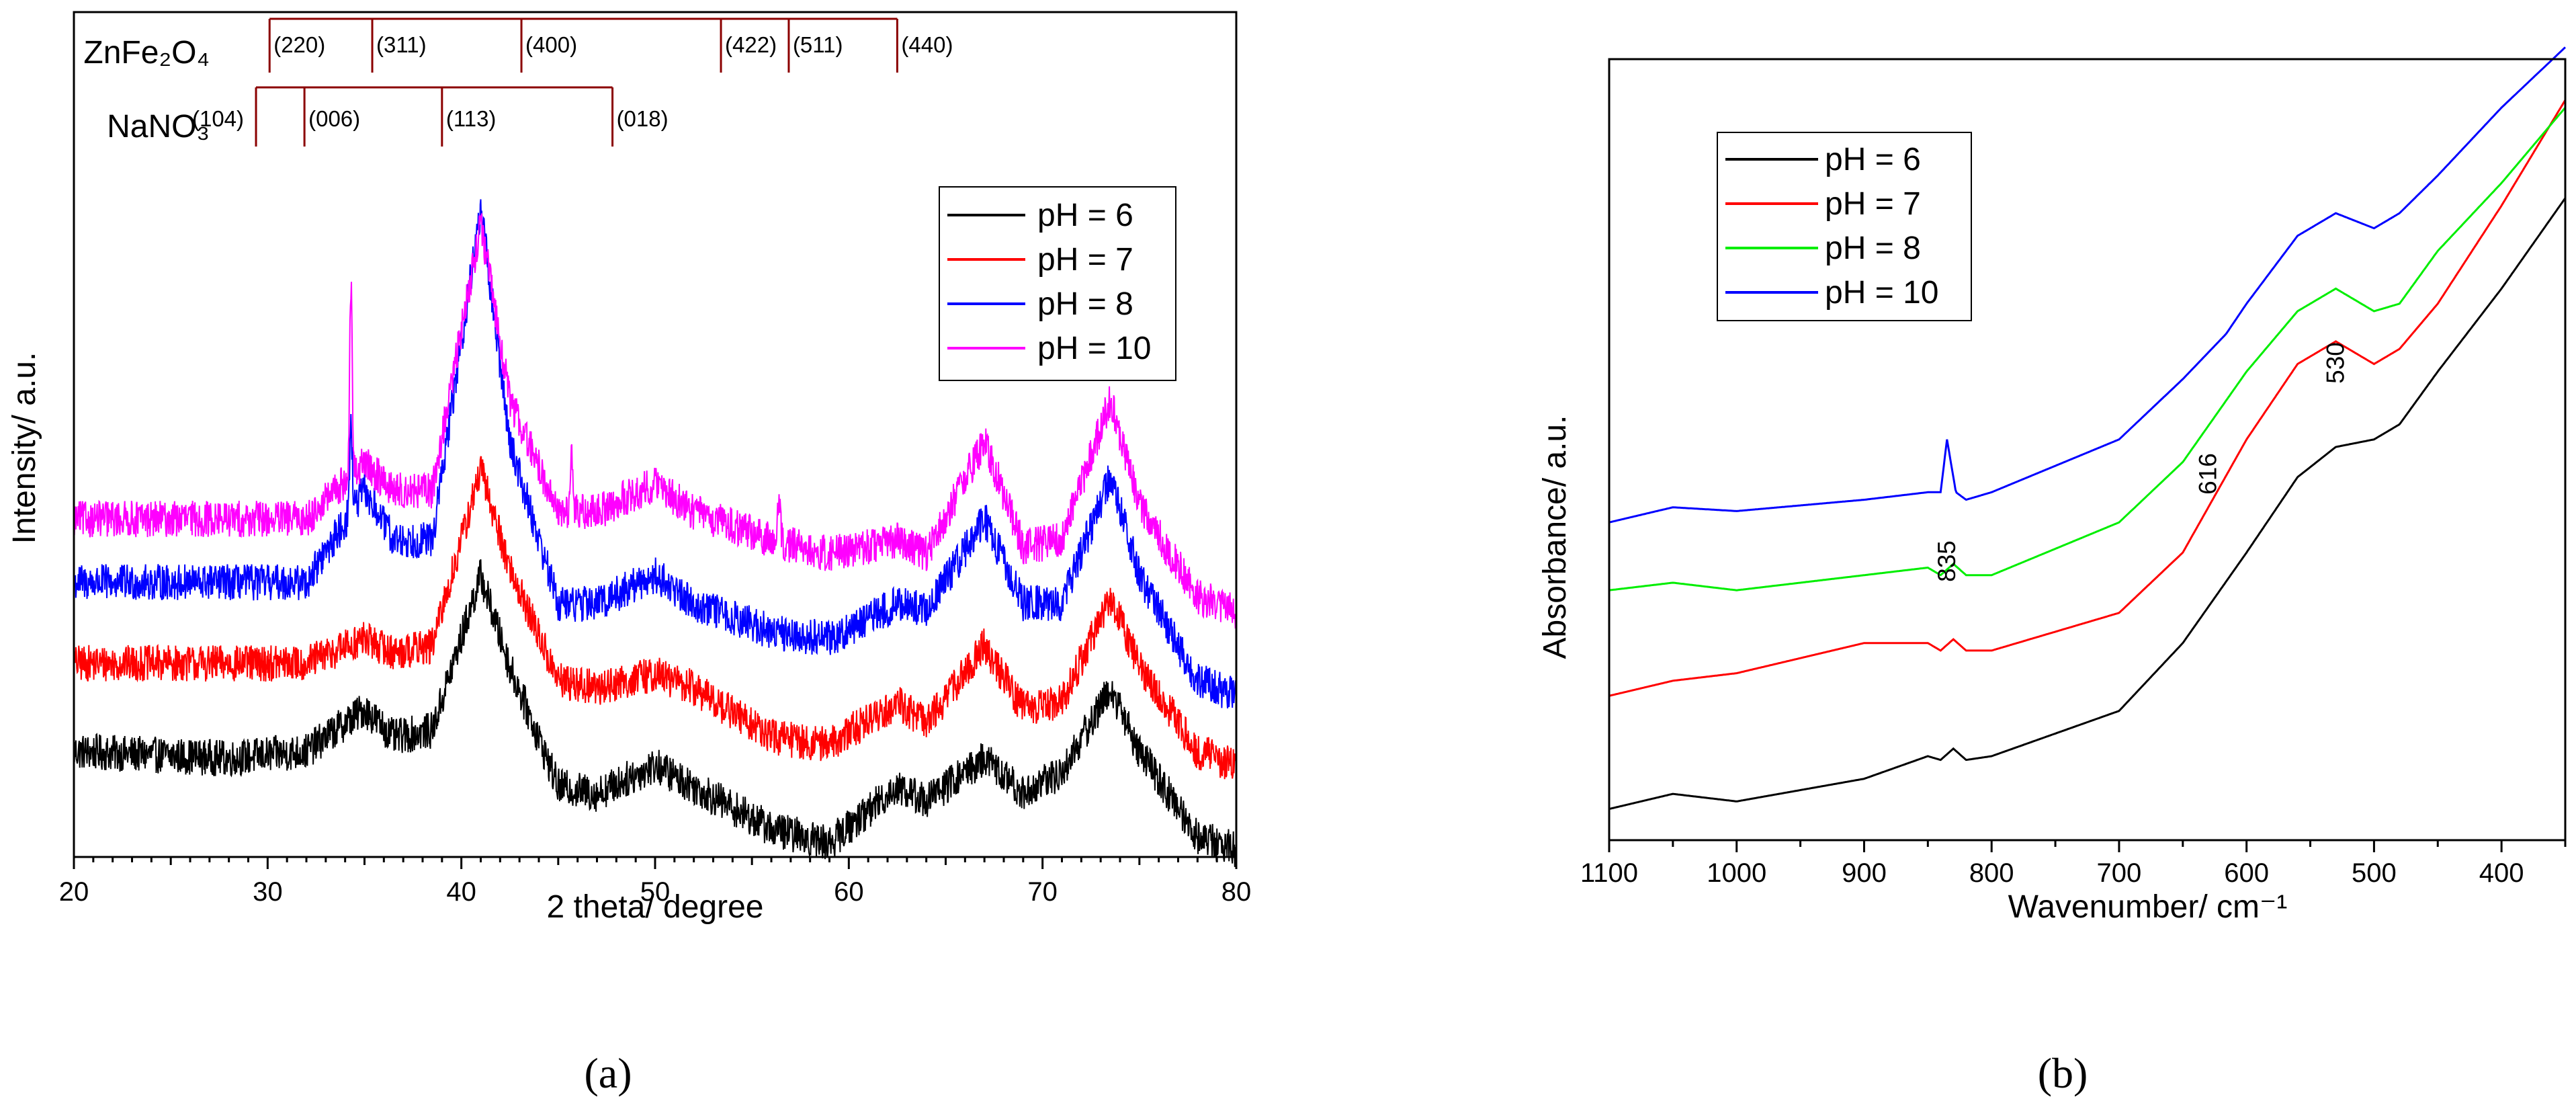 This screenshot has height=1107, width=2576. What do you see at coordinates (158, 127) in the screenshot?
I see `panel-a-phase-label: NaNO₃` at bounding box center [158, 127].